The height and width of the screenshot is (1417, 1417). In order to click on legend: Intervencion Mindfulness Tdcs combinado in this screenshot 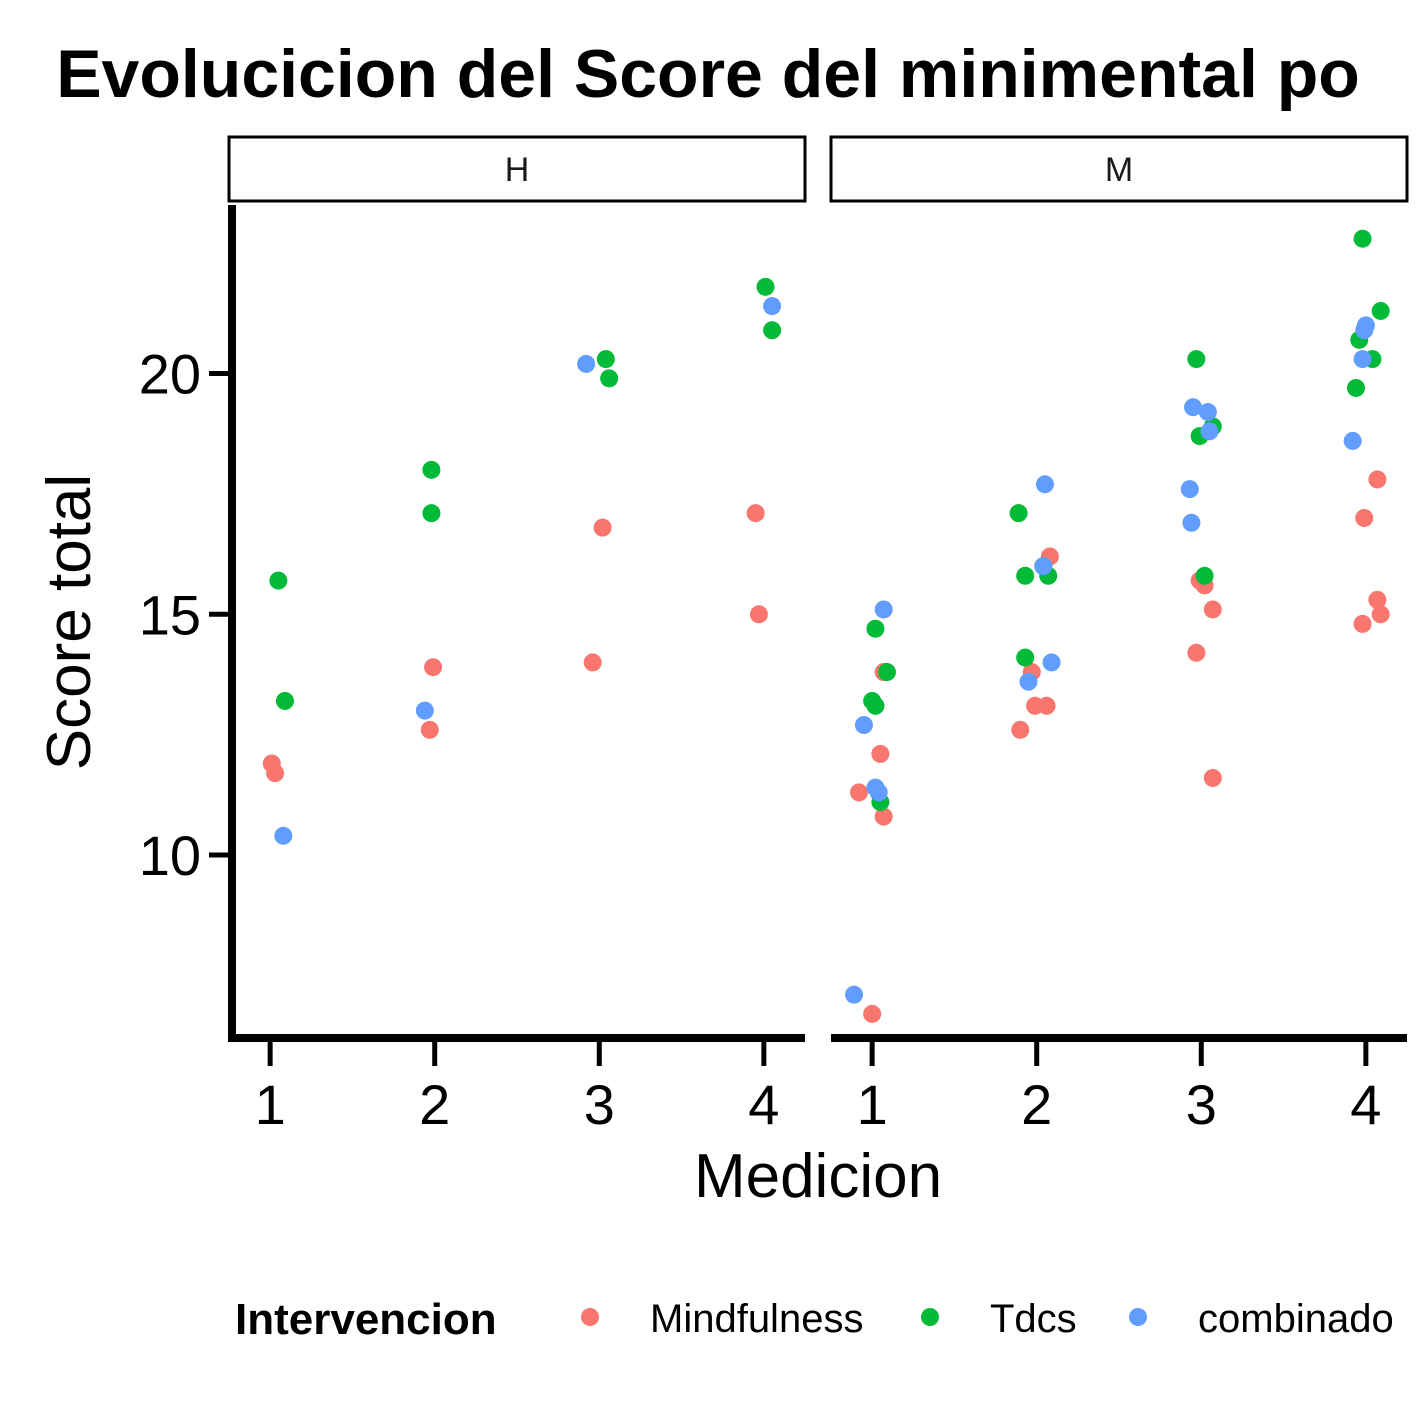, I will do `click(814, 1319)`.